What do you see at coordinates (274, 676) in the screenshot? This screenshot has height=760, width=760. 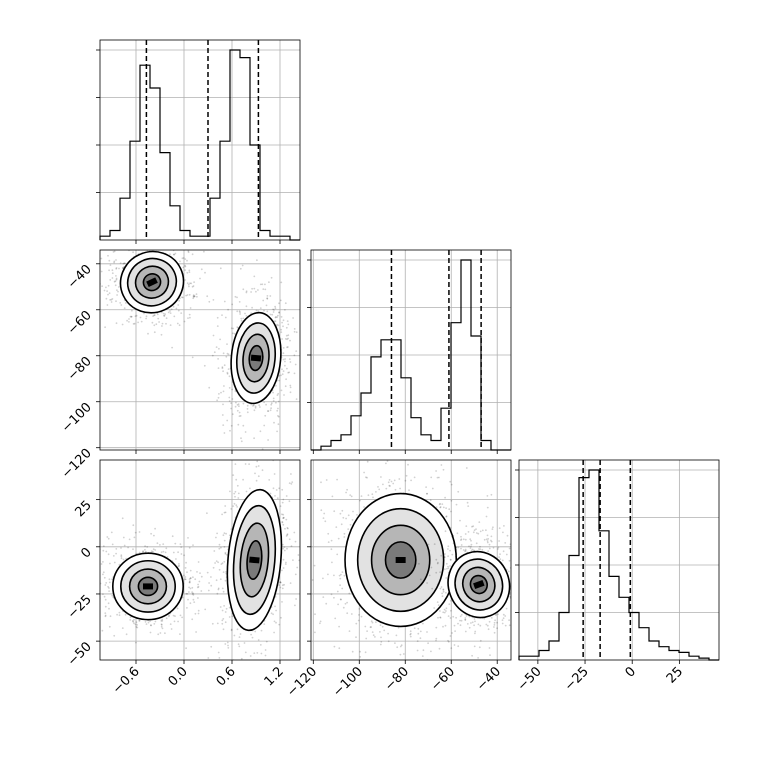 I see `x-tick-label: 1.2` at bounding box center [274, 676].